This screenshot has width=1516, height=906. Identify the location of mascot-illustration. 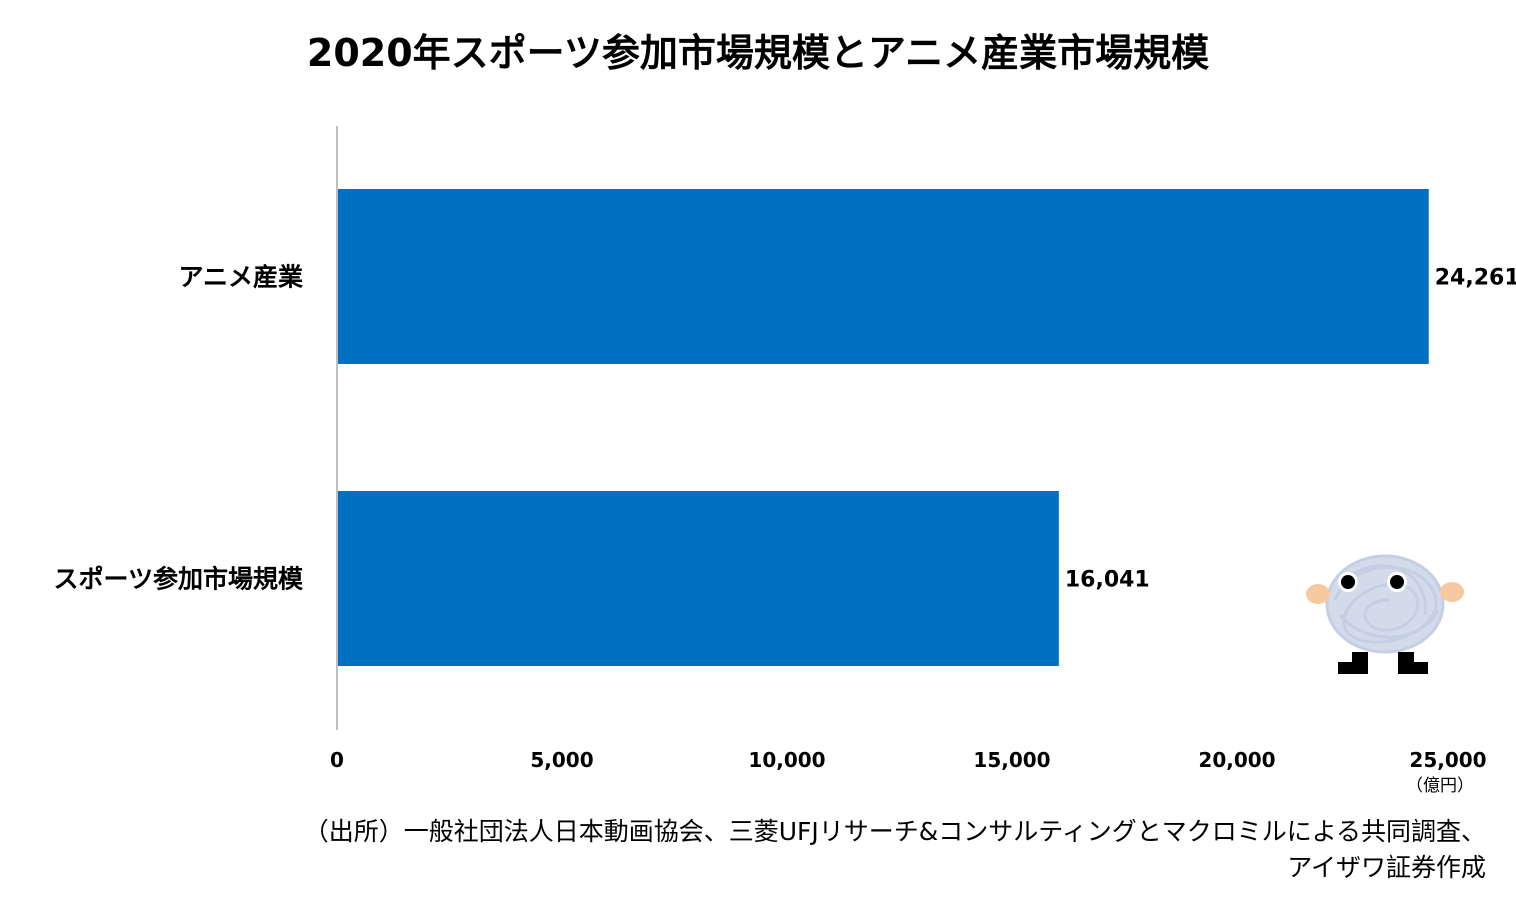
(1385, 614).